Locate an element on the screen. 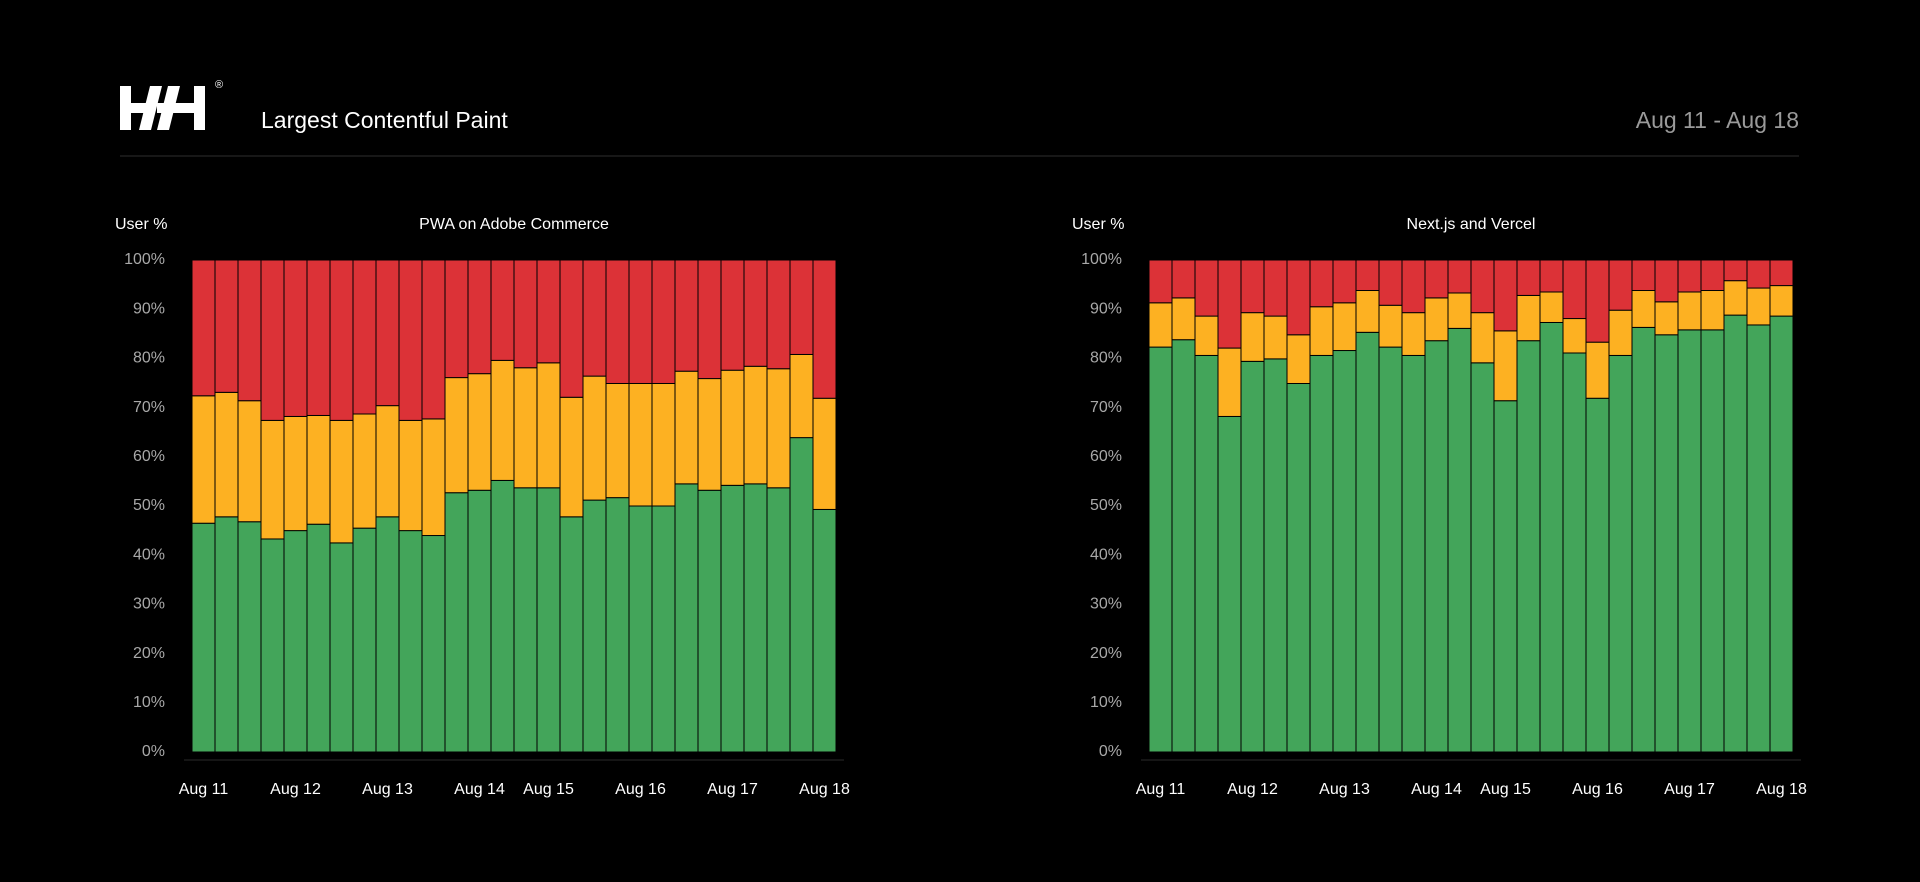 This screenshot has width=1920, height=882. logo-mark: ® is located at coordinates (219, 85).